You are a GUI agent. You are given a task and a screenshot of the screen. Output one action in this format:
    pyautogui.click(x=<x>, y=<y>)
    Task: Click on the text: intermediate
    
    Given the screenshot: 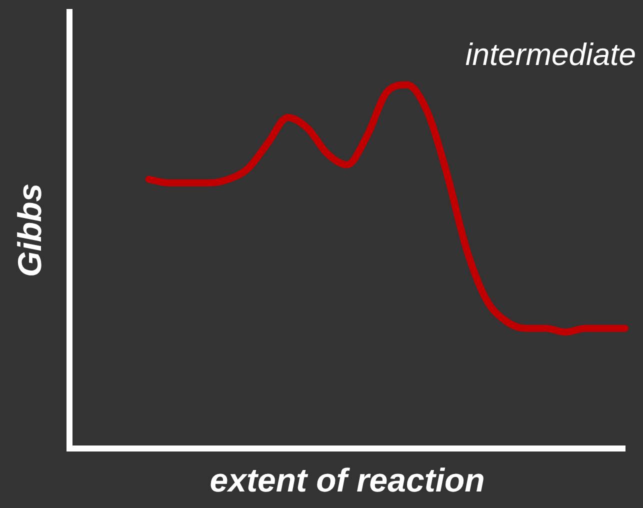 What is the action you would take?
    pyautogui.click(x=550, y=54)
    